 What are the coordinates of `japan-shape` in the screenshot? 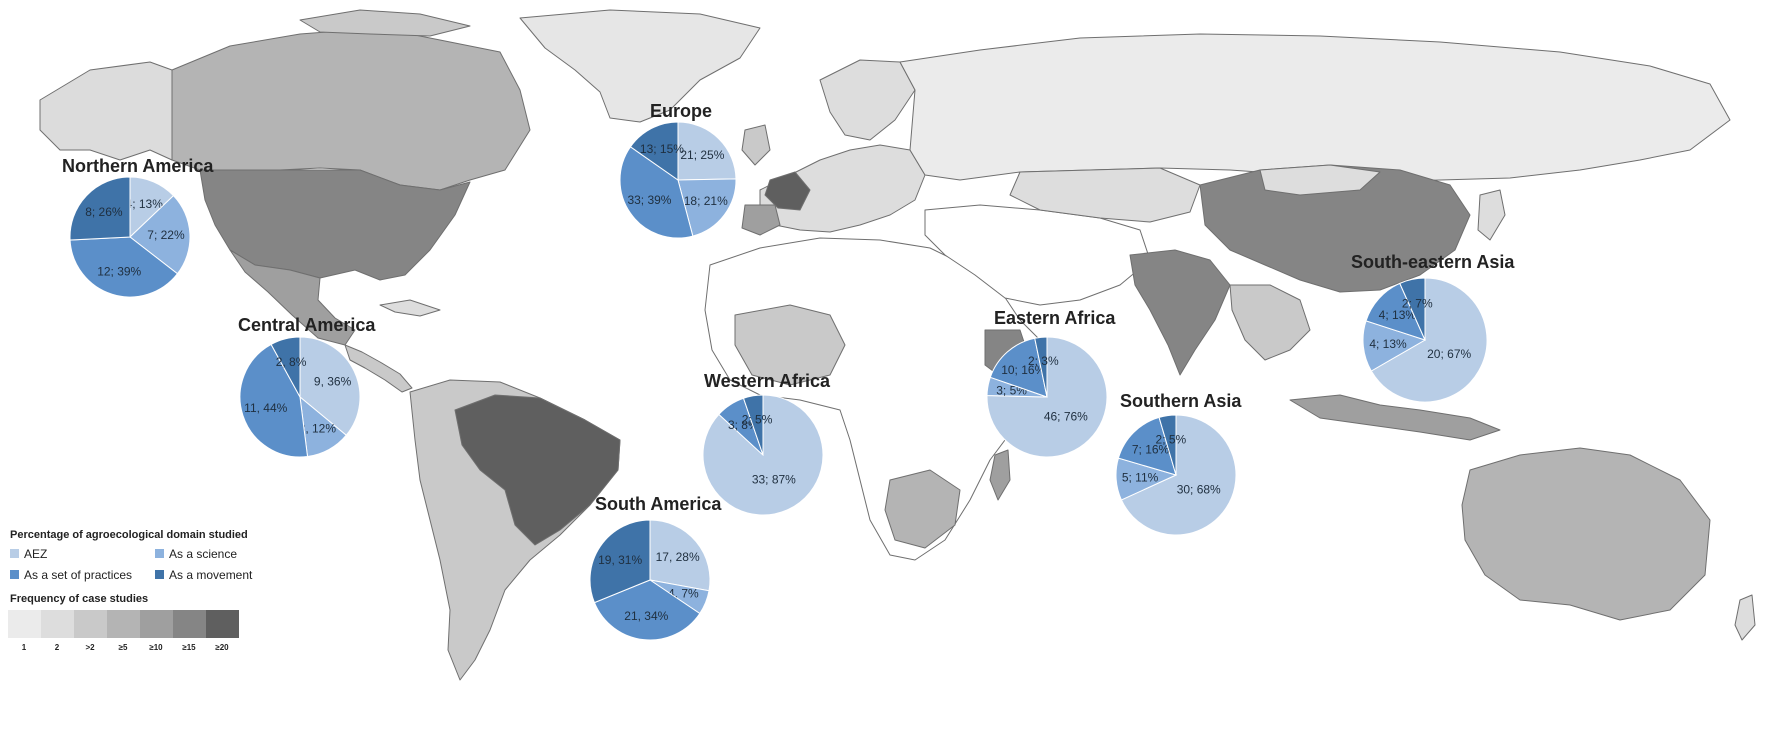 It's located at (1491, 215).